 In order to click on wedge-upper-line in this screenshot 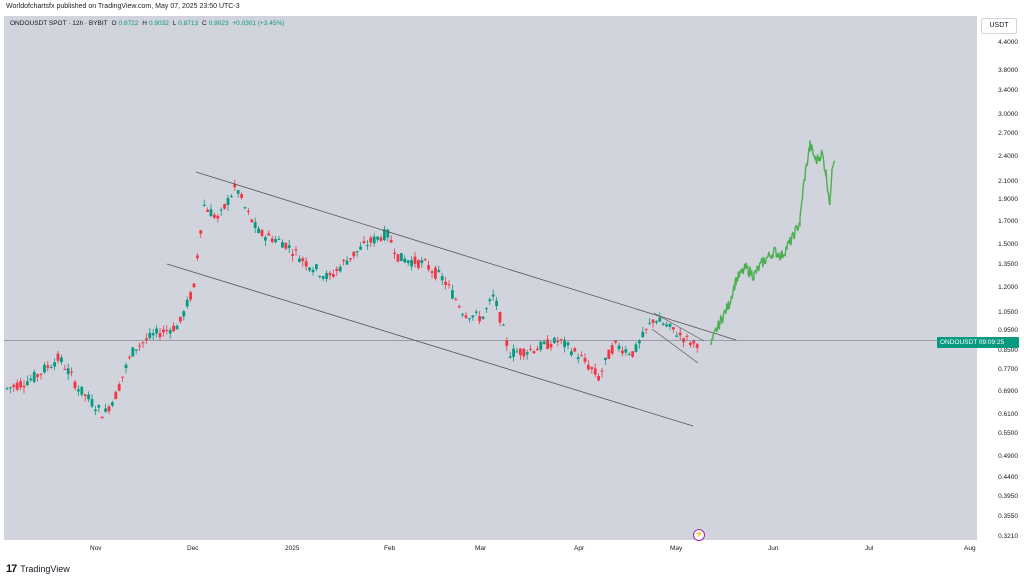, I will do `click(679, 327)`.